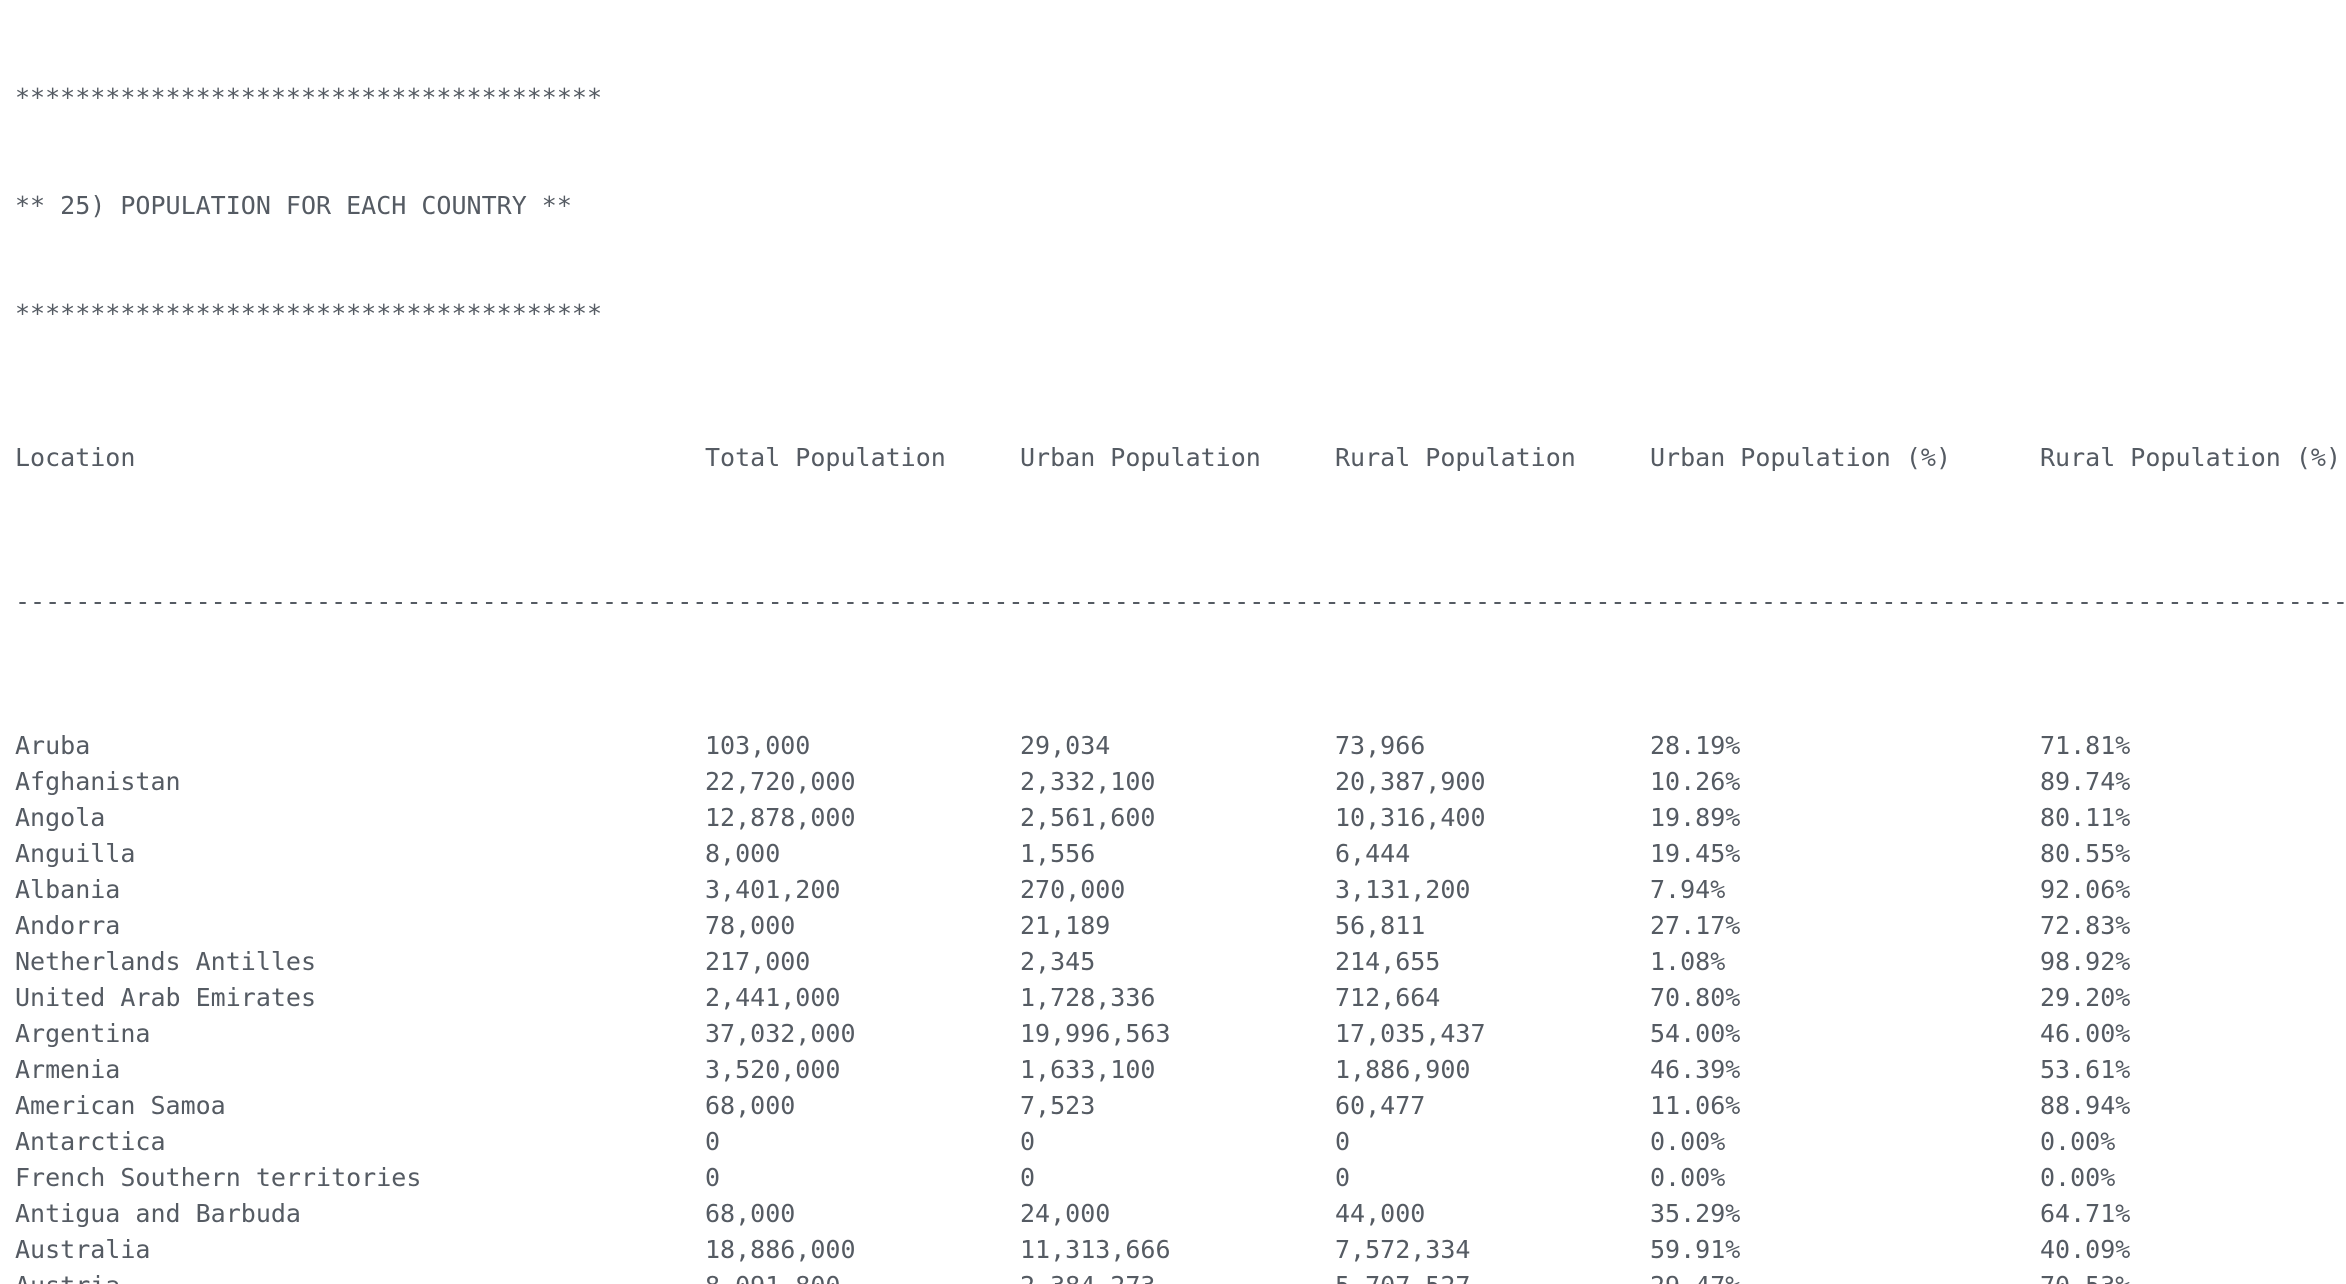 This screenshot has width=2346, height=1284. What do you see at coordinates (1403, 1069) in the screenshot?
I see `cell-rural-population: 1,886,900` at bounding box center [1403, 1069].